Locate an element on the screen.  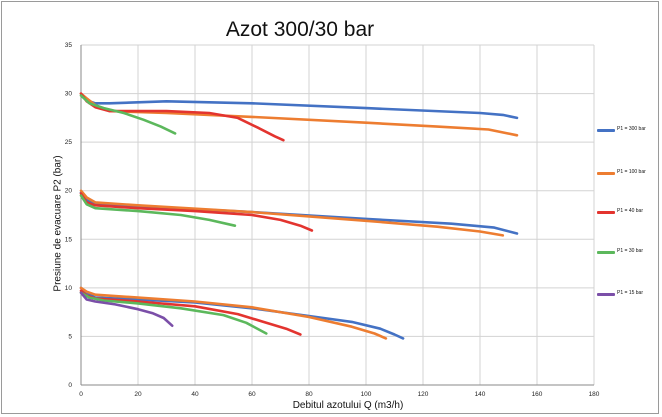
x-tick-label: 140 is located at coordinates (480, 394).